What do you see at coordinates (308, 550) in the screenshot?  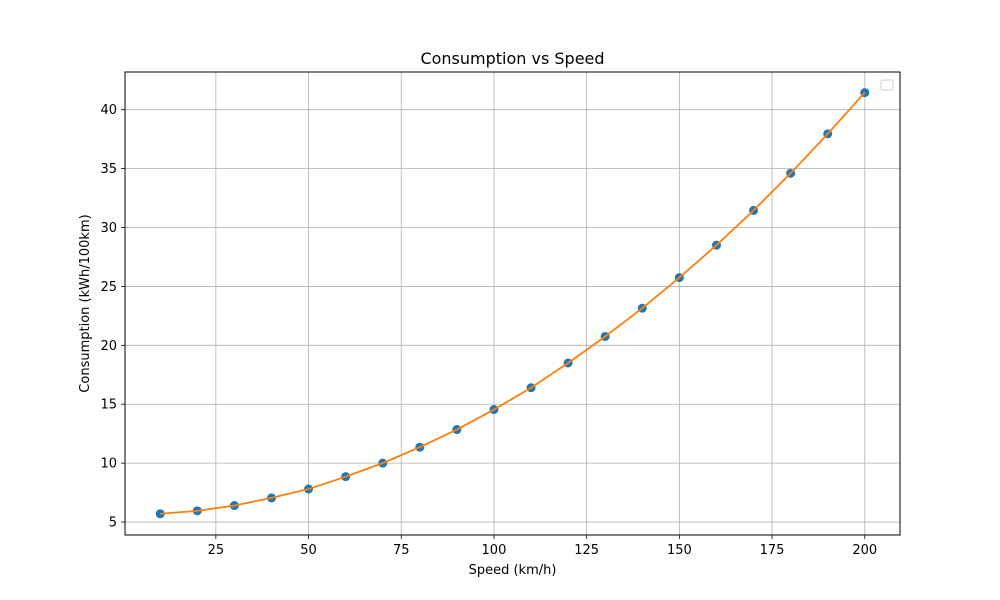 I see `x-tick-label: 50` at bounding box center [308, 550].